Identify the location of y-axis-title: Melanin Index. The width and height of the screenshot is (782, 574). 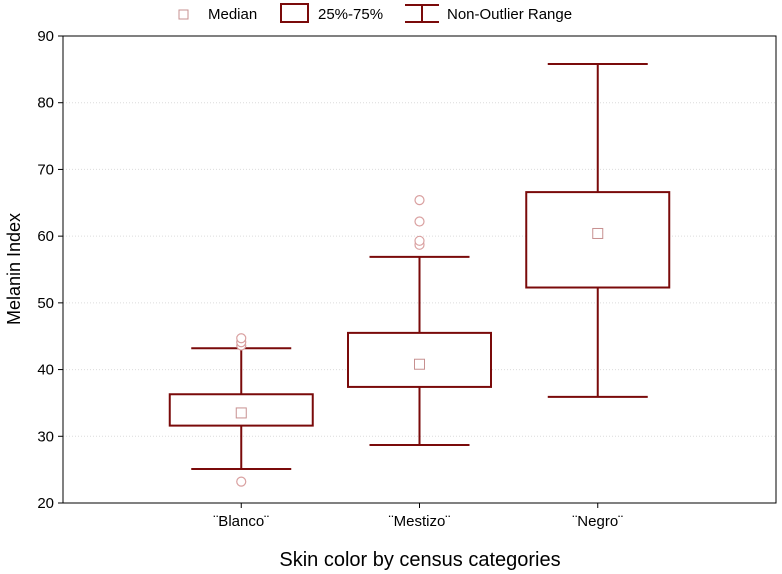
(14, 269).